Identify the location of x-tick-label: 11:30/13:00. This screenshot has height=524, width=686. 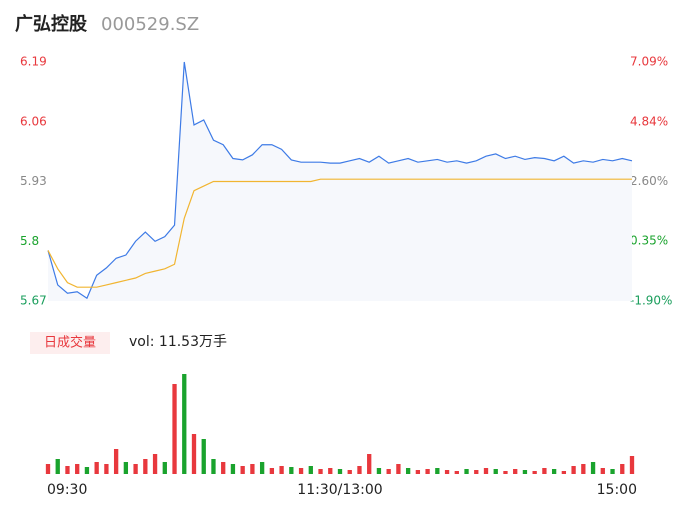
(339, 490).